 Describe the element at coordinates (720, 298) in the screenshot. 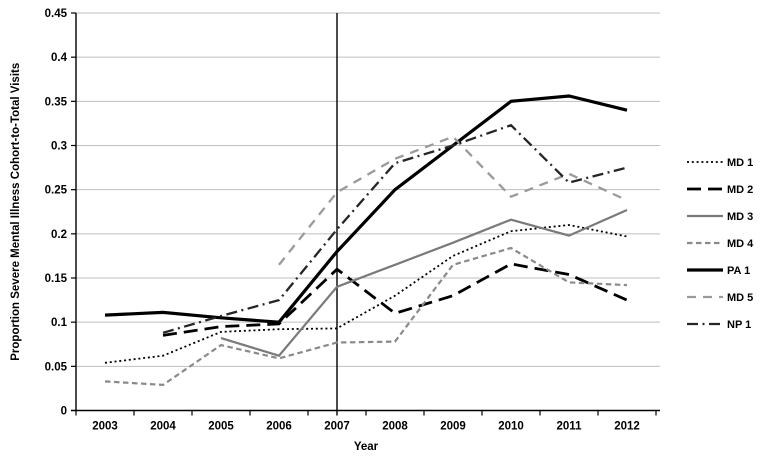

I see `legend-entry: MD 5` at that location.